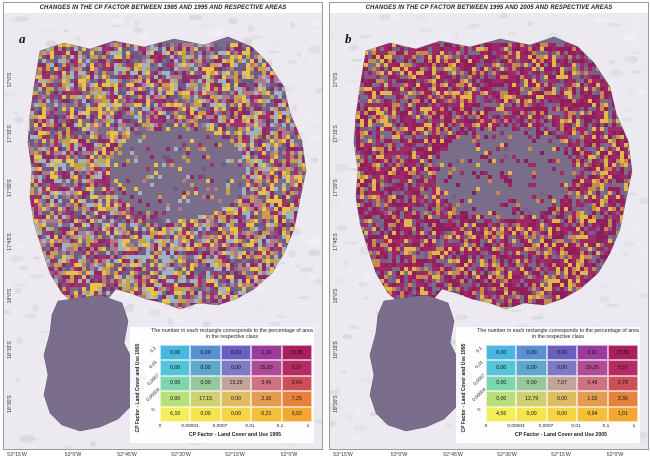 This screenshot has width=650, height=462. I want to click on matrix-cell: 4,56, so click(501, 414).